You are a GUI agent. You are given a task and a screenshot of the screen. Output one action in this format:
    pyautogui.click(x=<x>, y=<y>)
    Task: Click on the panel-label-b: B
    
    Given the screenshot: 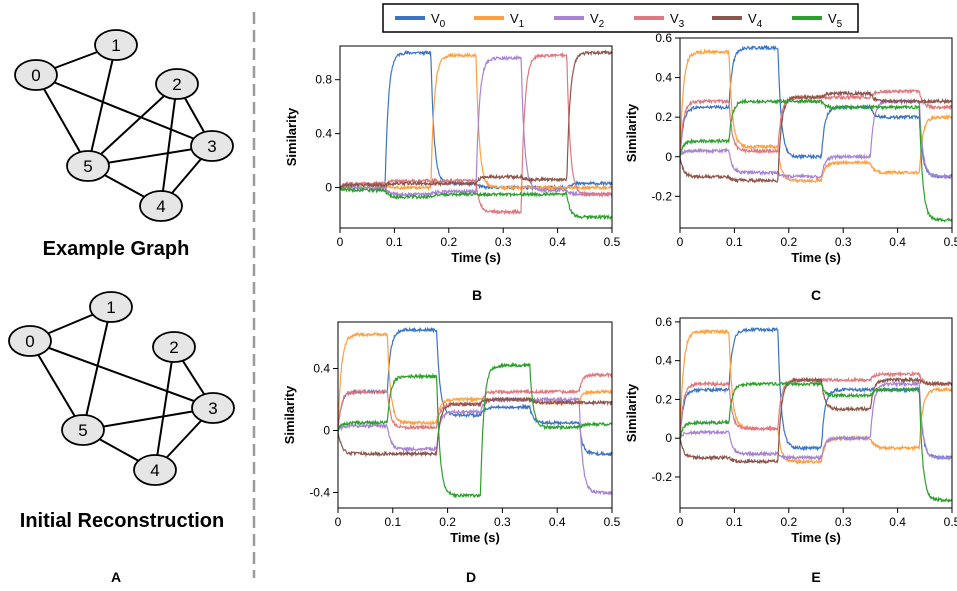 What is the action you would take?
    pyautogui.click(x=477, y=295)
    